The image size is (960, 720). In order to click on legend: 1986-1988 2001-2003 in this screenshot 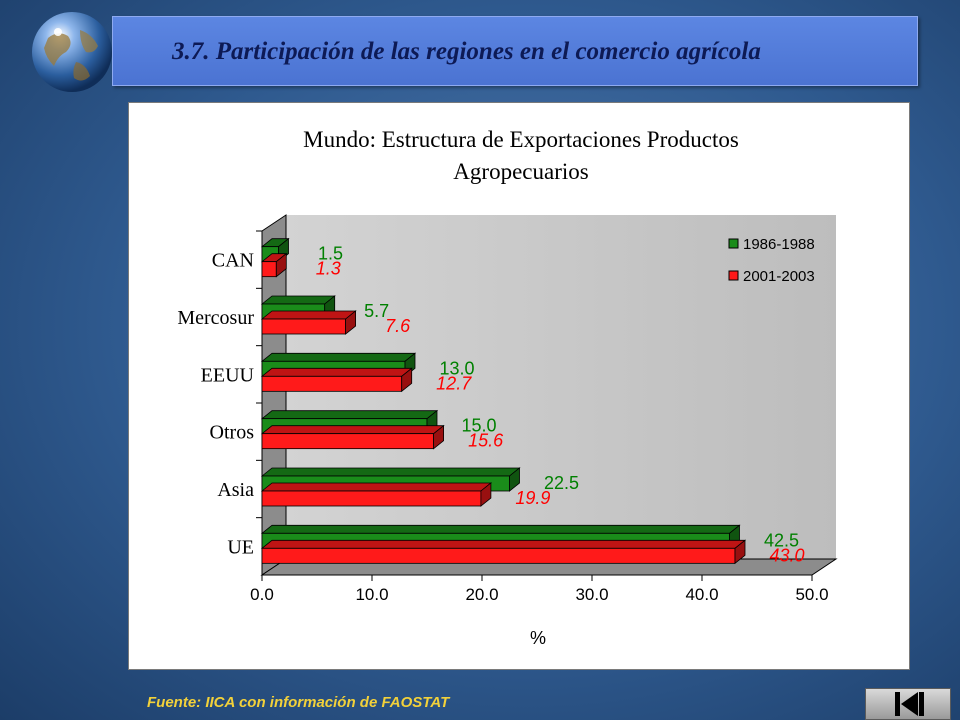, I will do `click(771, 260)`.